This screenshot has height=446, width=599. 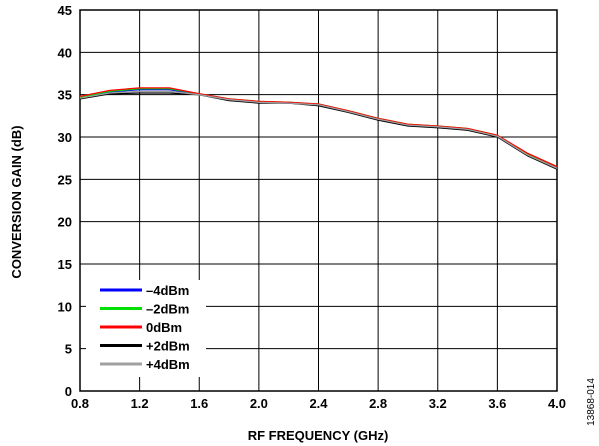 I want to click on y-tick-label: 5, so click(x=68, y=349).